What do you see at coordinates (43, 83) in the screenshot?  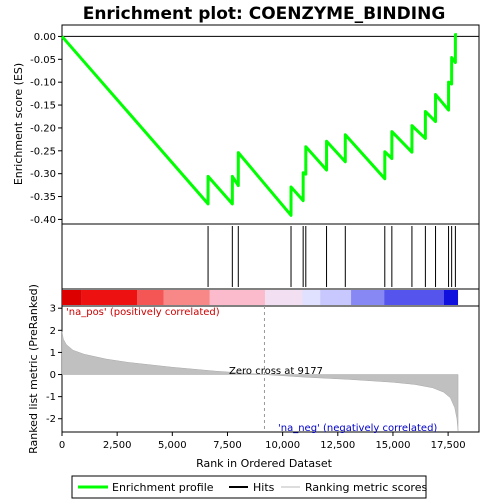 I see `es-ytick-label: -0.10` at bounding box center [43, 83].